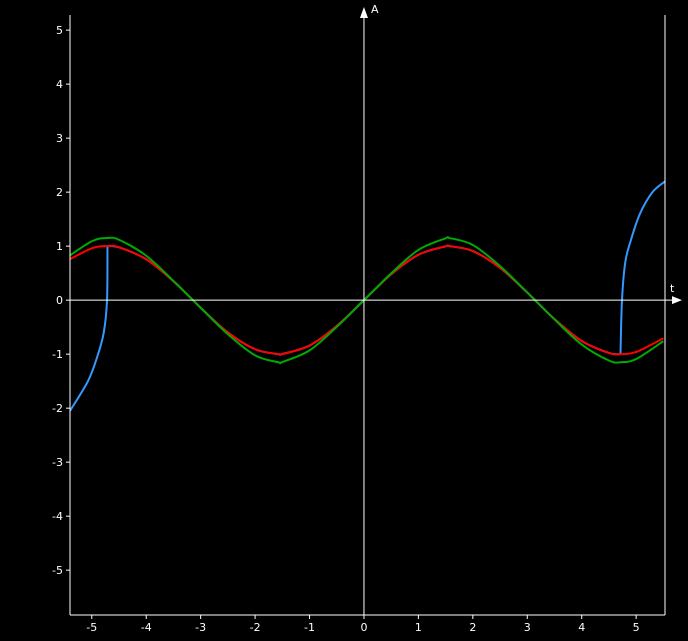  Describe the element at coordinates (200, 627) in the screenshot. I see `x-tick-label: -3` at that location.